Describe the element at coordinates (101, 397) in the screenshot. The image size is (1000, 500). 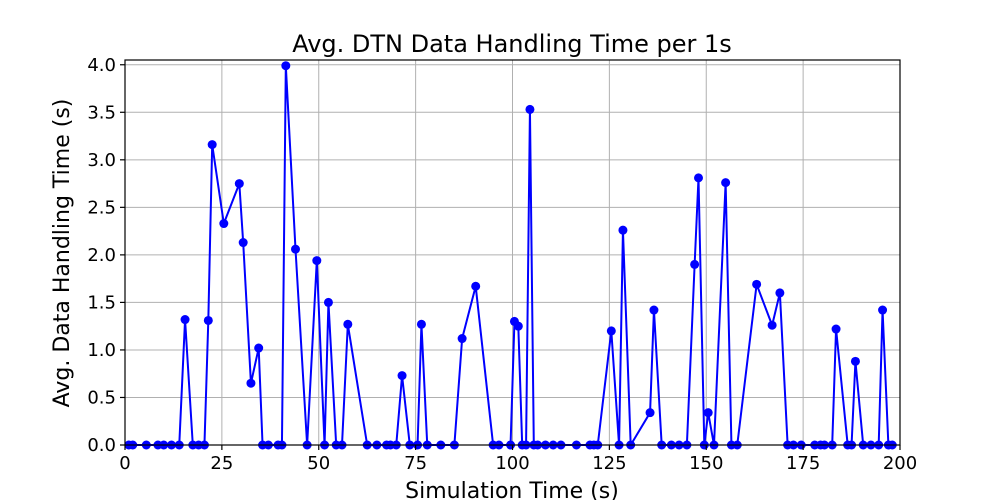
I see `y-tick-label: 0.5` at that location.